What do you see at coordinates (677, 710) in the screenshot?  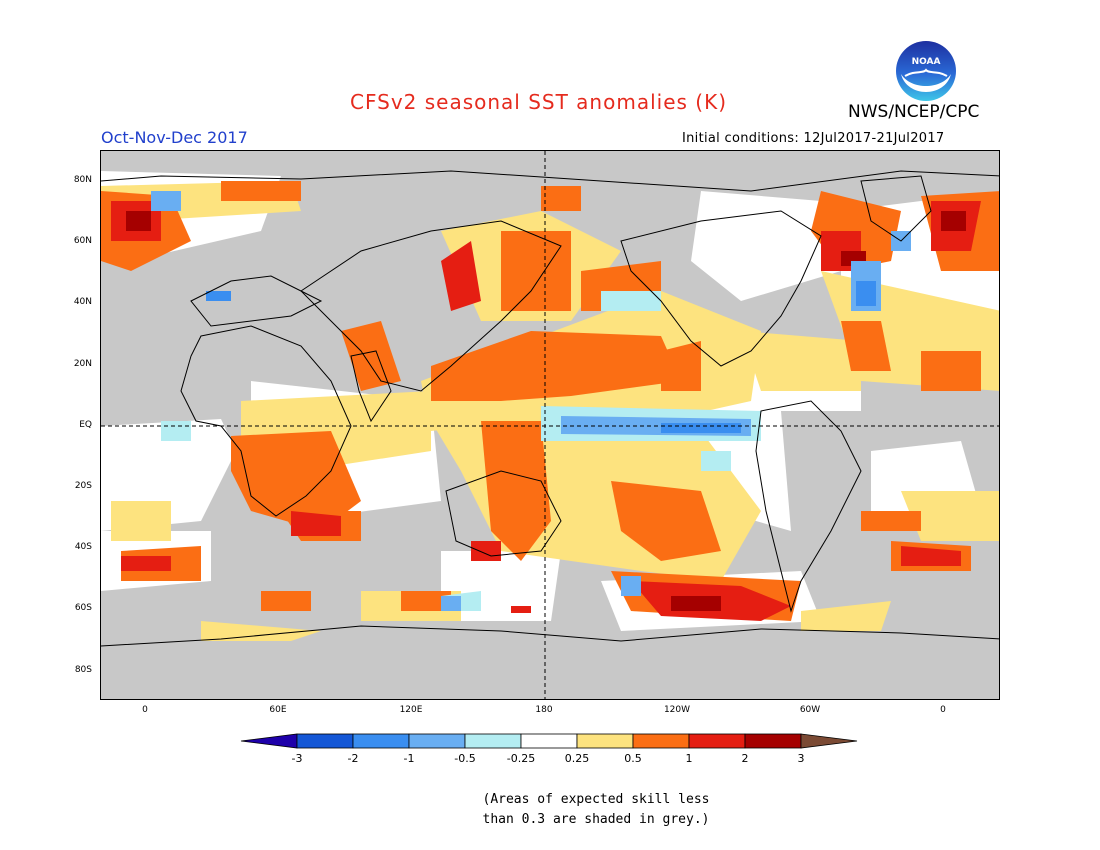 I see `lon-label: 120W` at bounding box center [677, 710].